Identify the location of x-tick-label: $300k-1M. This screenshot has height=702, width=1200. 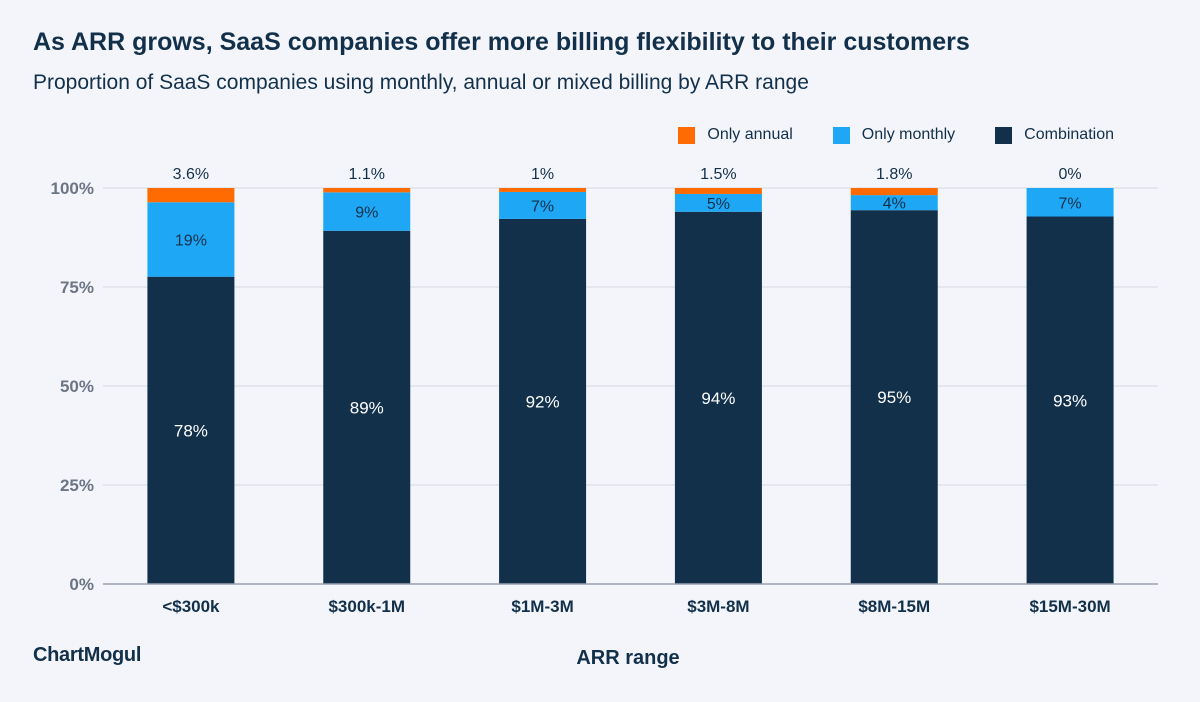
(366, 606).